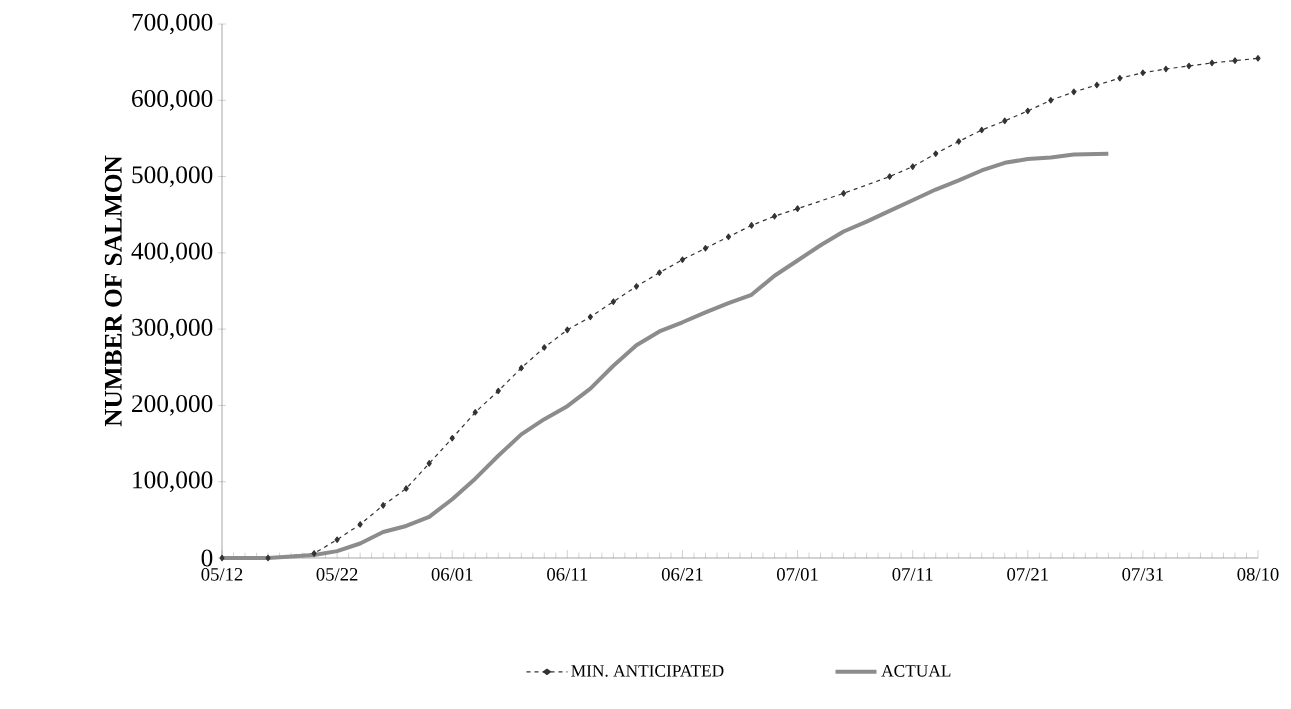  Describe the element at coordinates (567, 574) in the screenshot. I see `x-tick-label: 06/11` at that location.